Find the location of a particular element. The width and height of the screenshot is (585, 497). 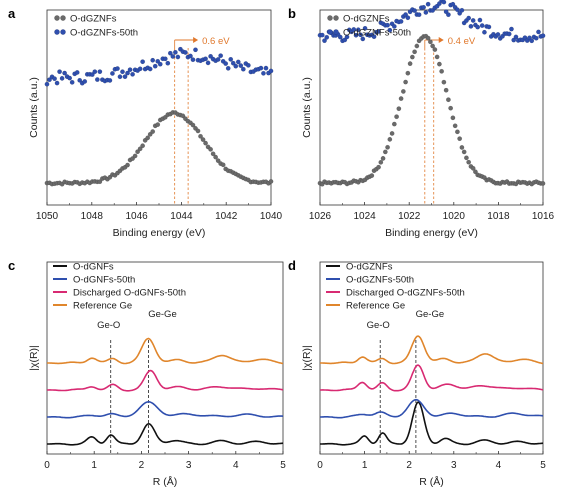

legend-label: Reference Ge is located at coordinates (102, 306).